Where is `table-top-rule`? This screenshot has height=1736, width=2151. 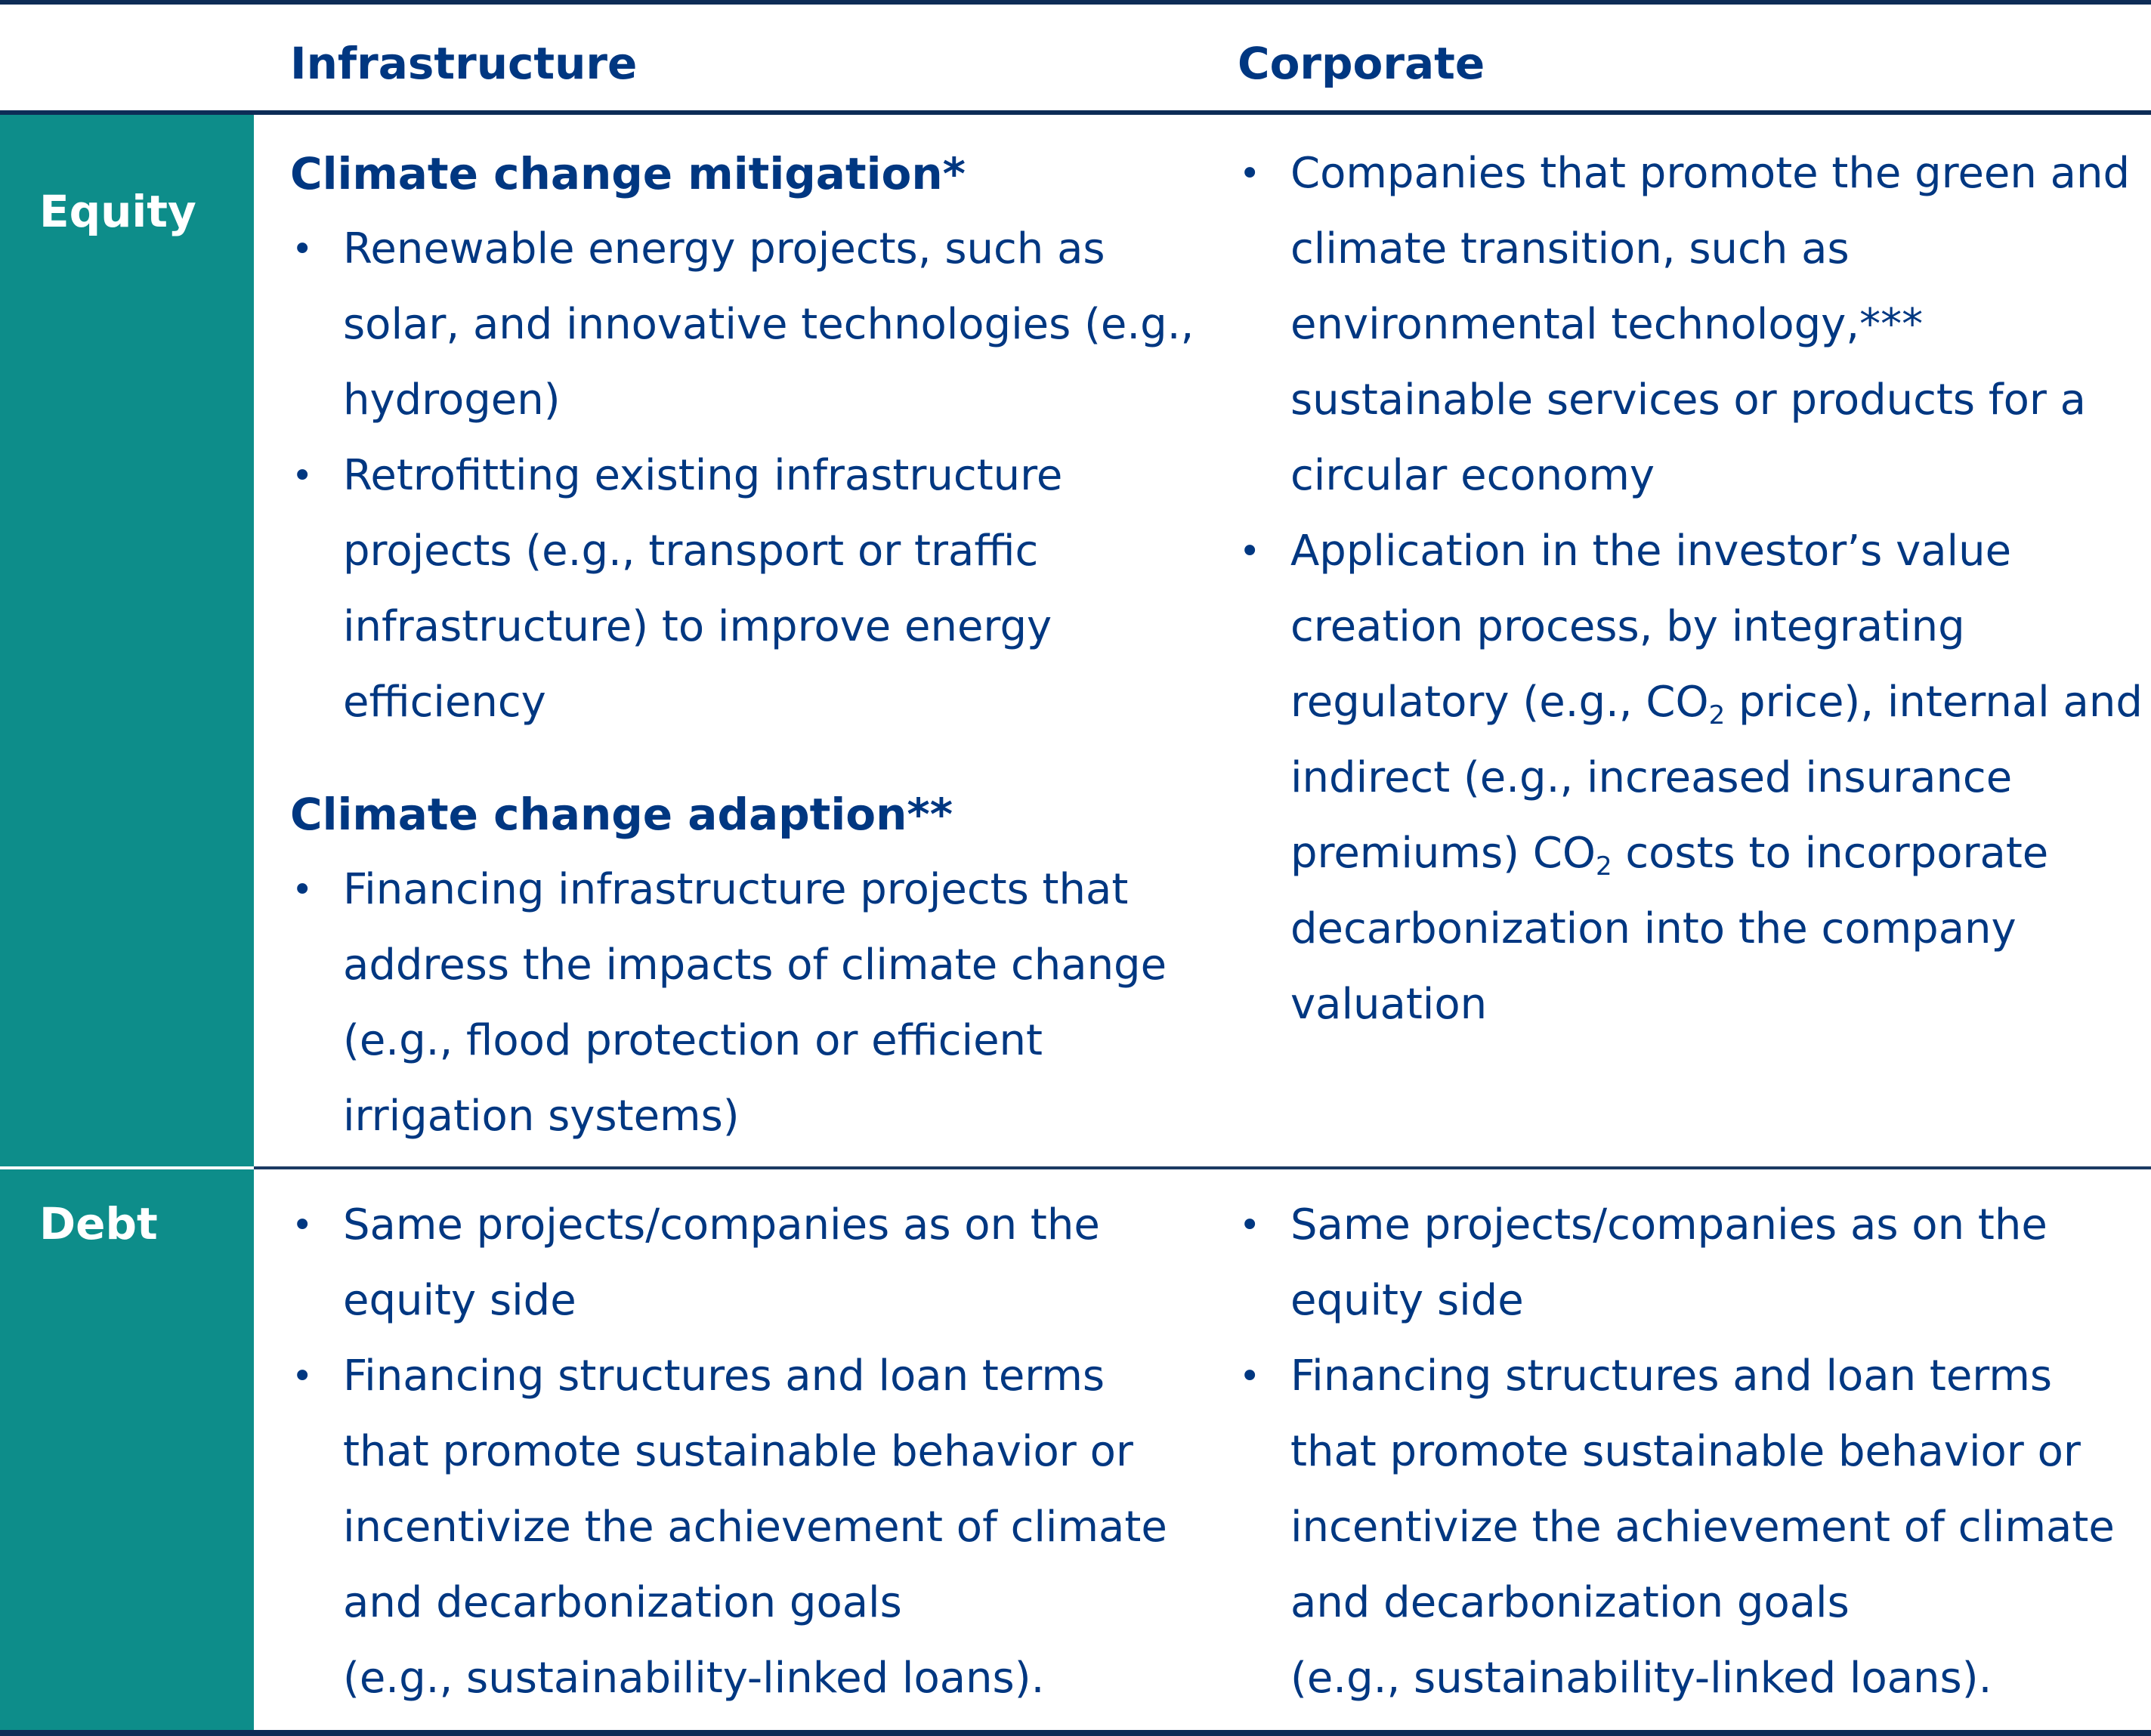 table-top-rule is located at coordinates (1075, 2).